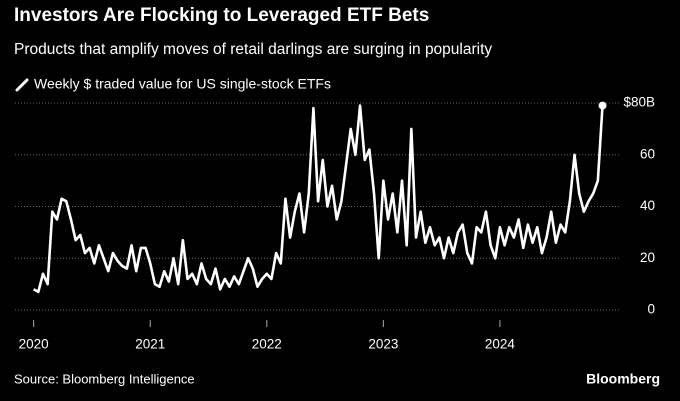  Describe the element at coordinates (150, 344) in the screenshot. I see `x-tick-label: 2021` at that location.